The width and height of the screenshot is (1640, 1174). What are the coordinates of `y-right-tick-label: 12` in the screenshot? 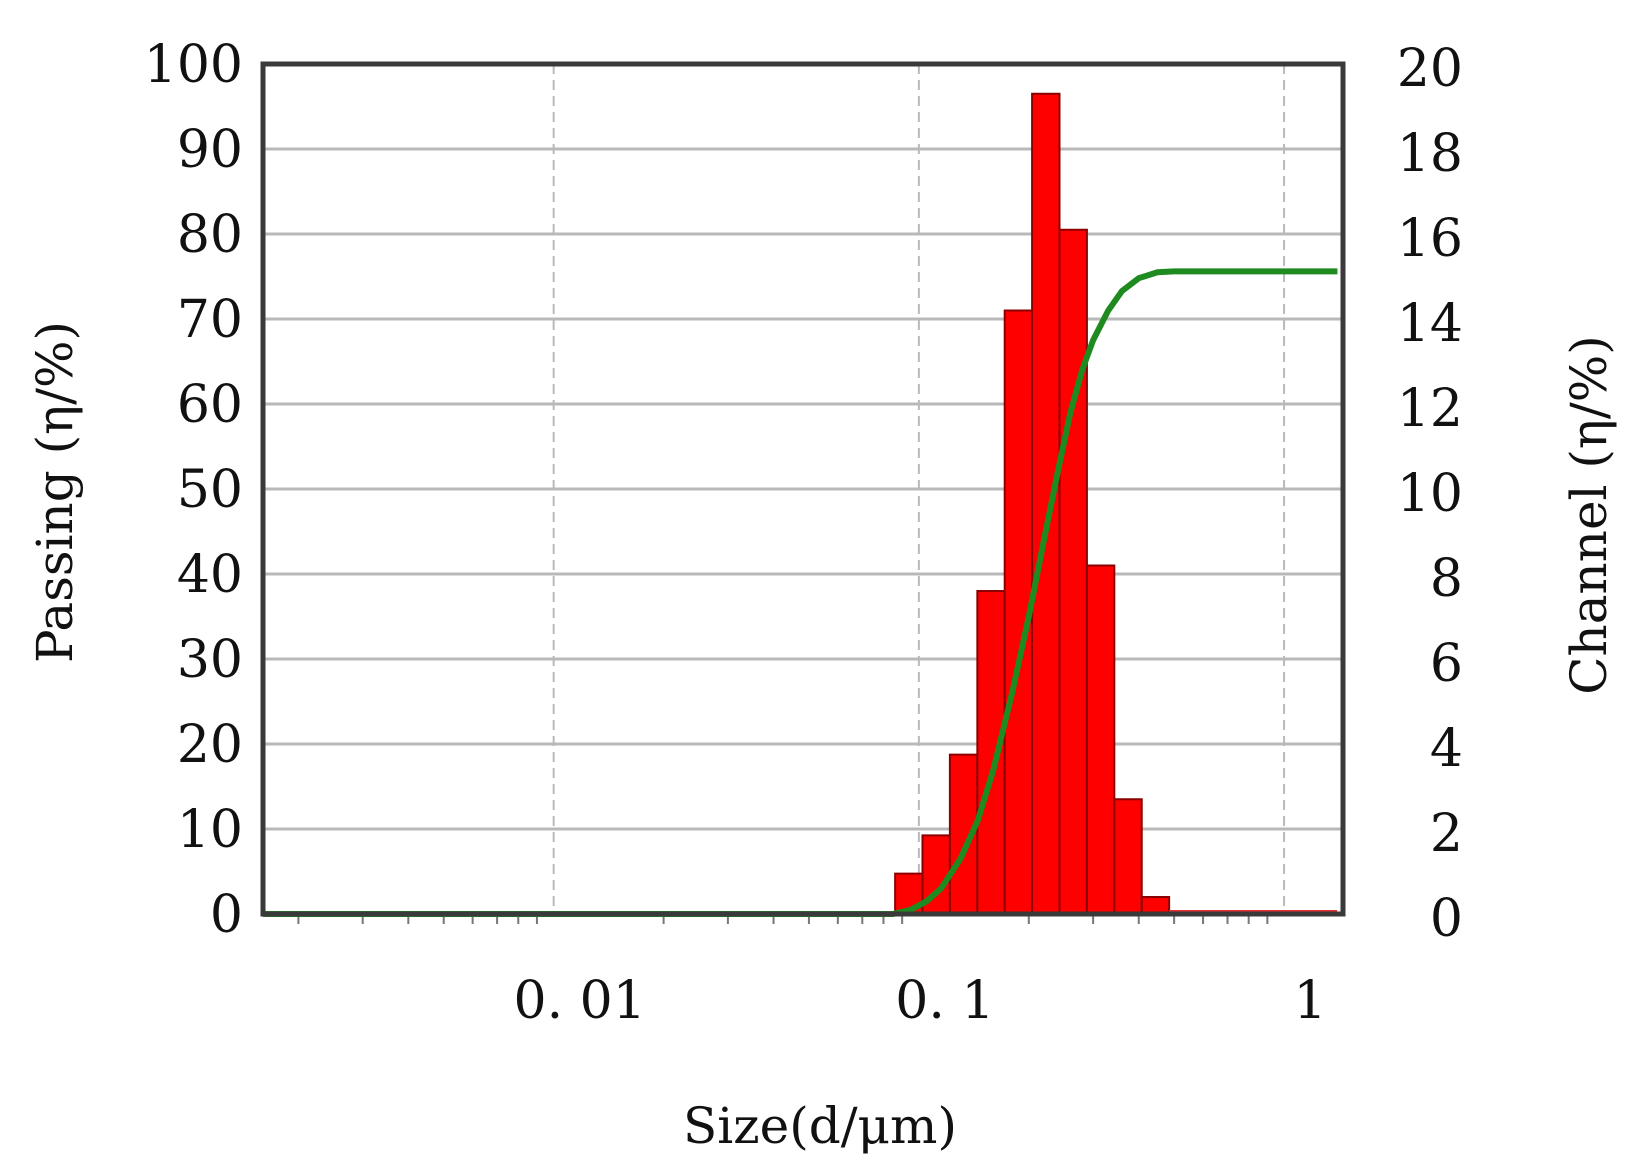 It's located at (1430, 409).